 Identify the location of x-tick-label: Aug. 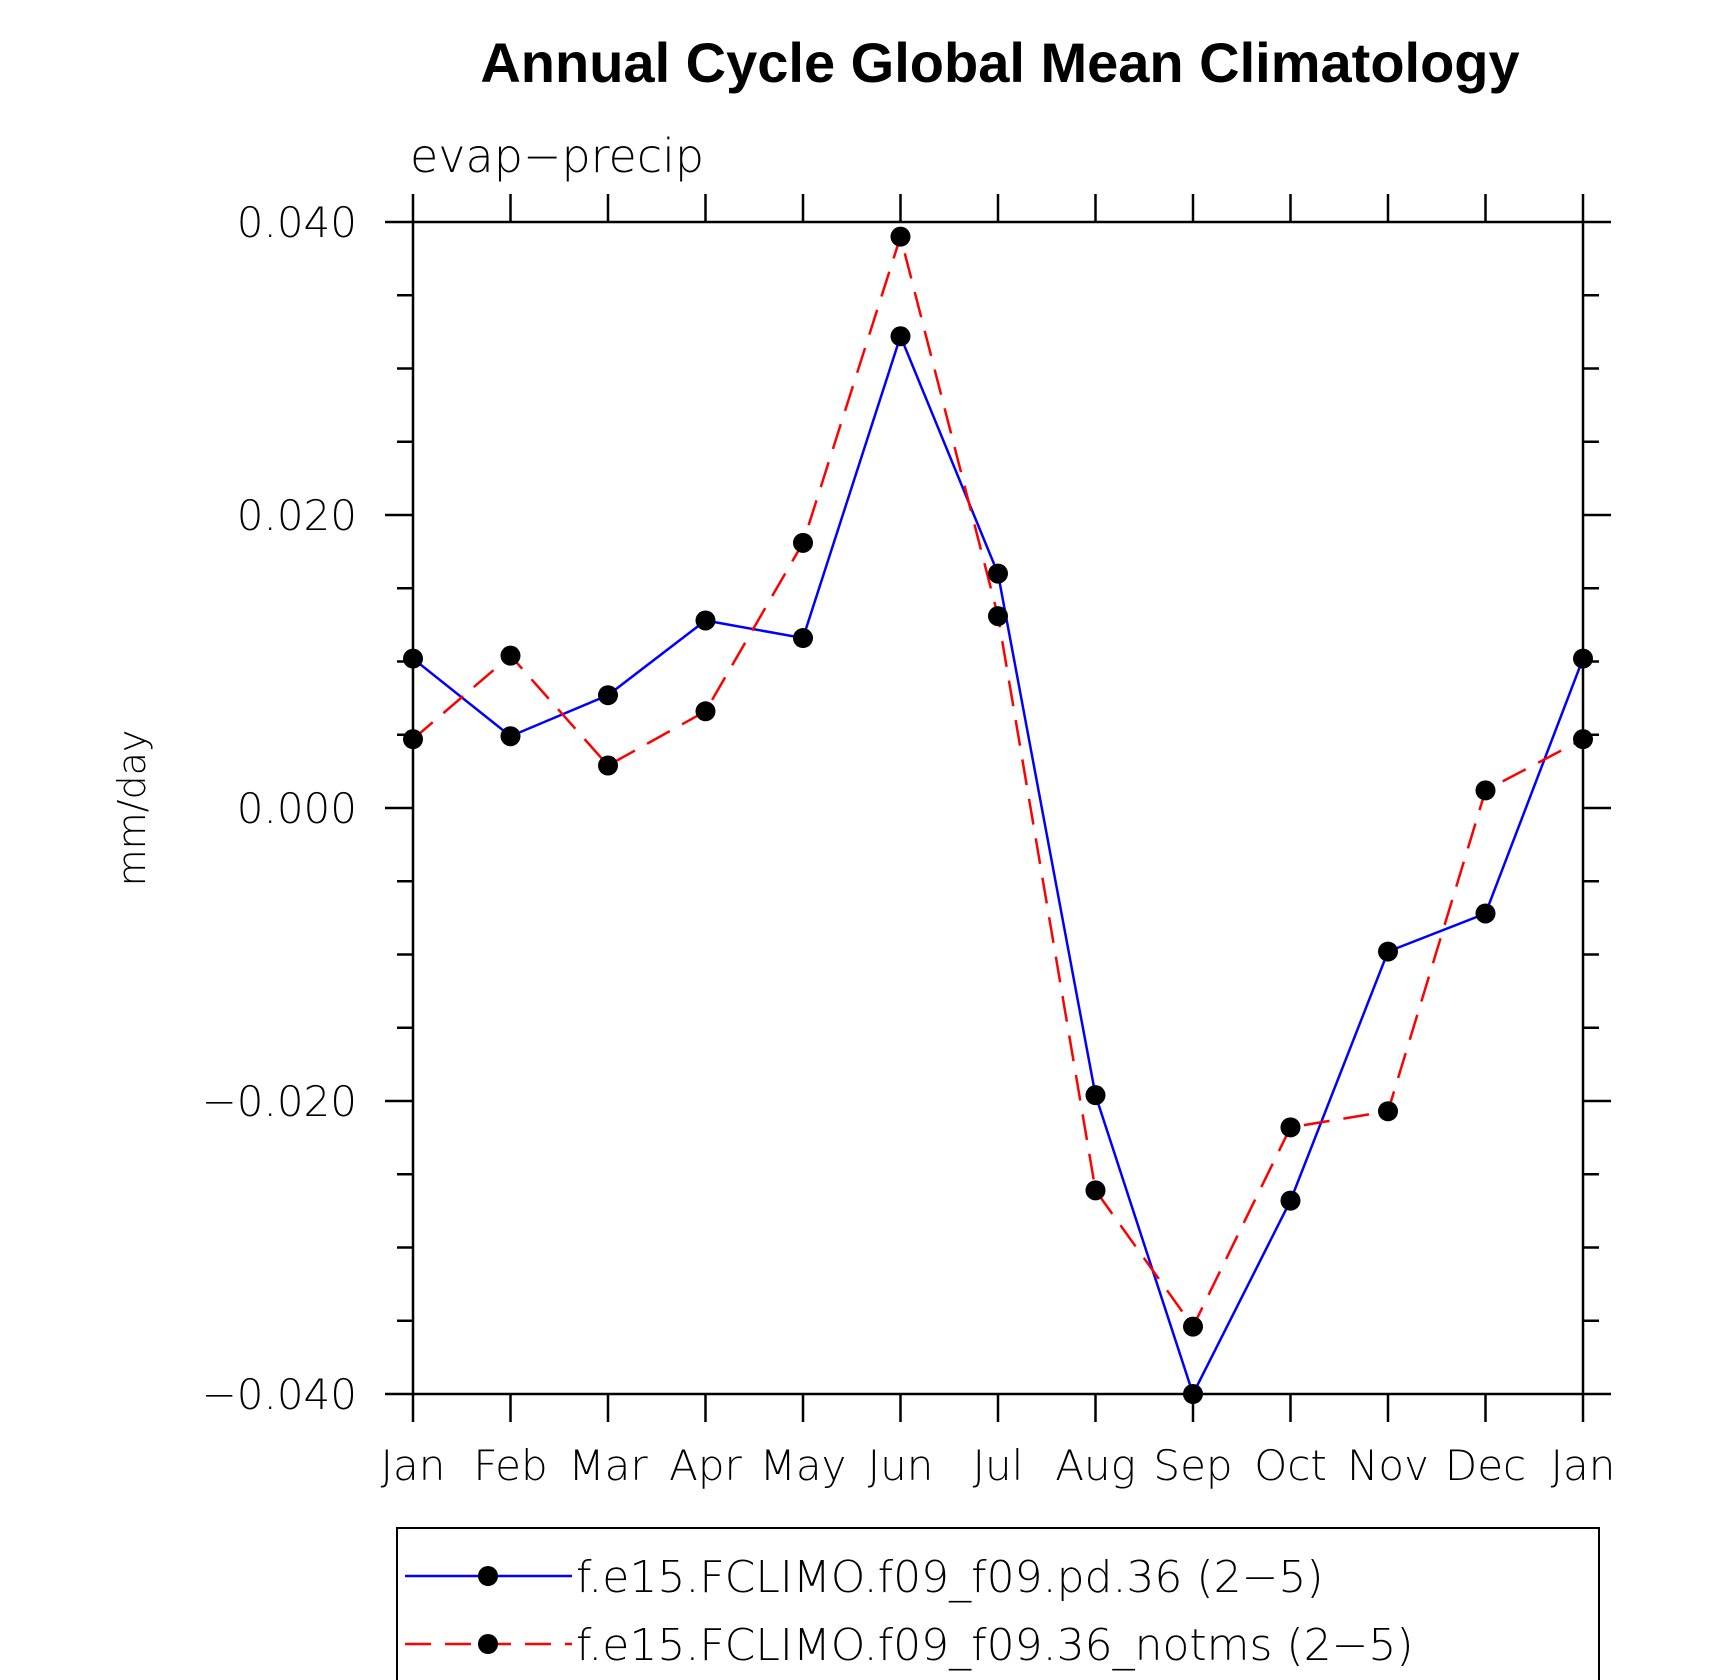
(1095, 1465).